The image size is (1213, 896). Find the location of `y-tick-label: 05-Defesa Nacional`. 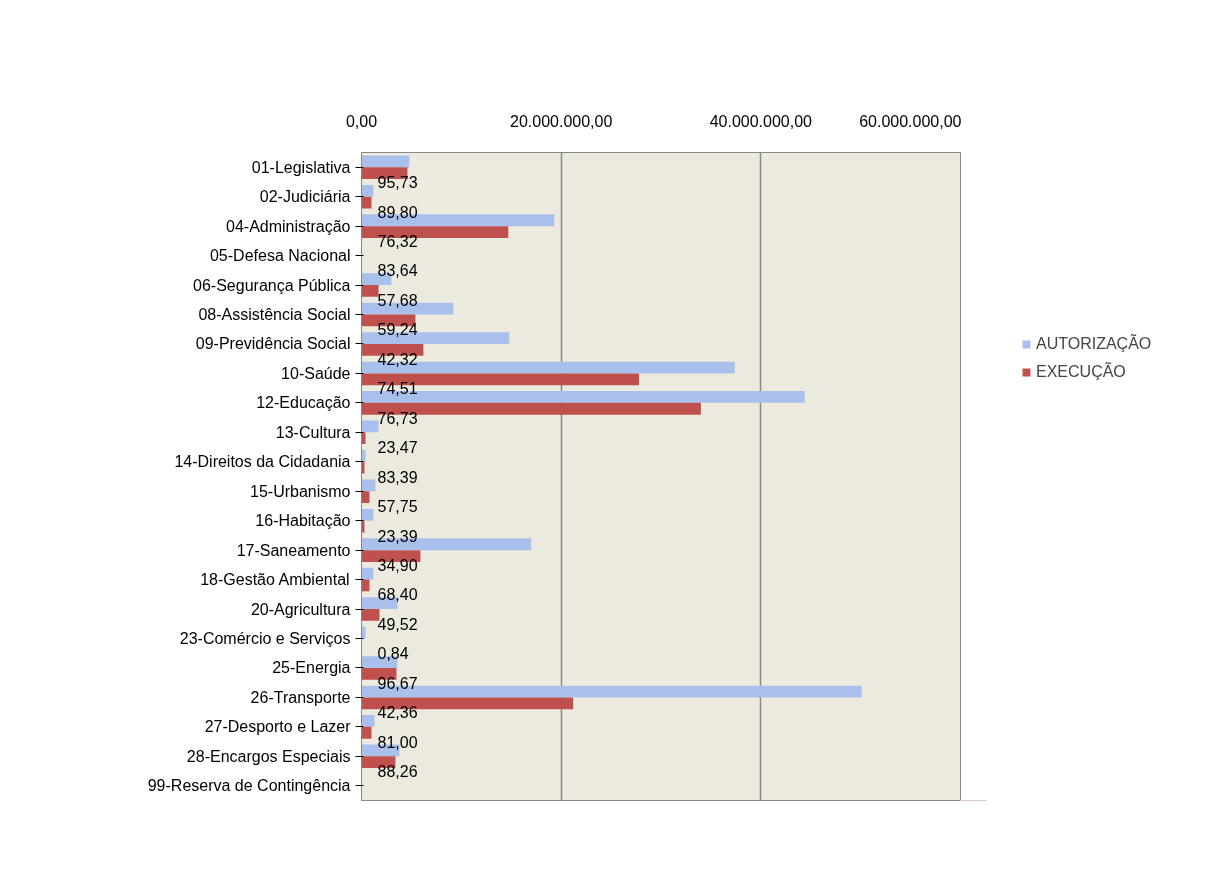

y-tick-label: 05-Defesa Nacional is located at coordinates (280, 256).